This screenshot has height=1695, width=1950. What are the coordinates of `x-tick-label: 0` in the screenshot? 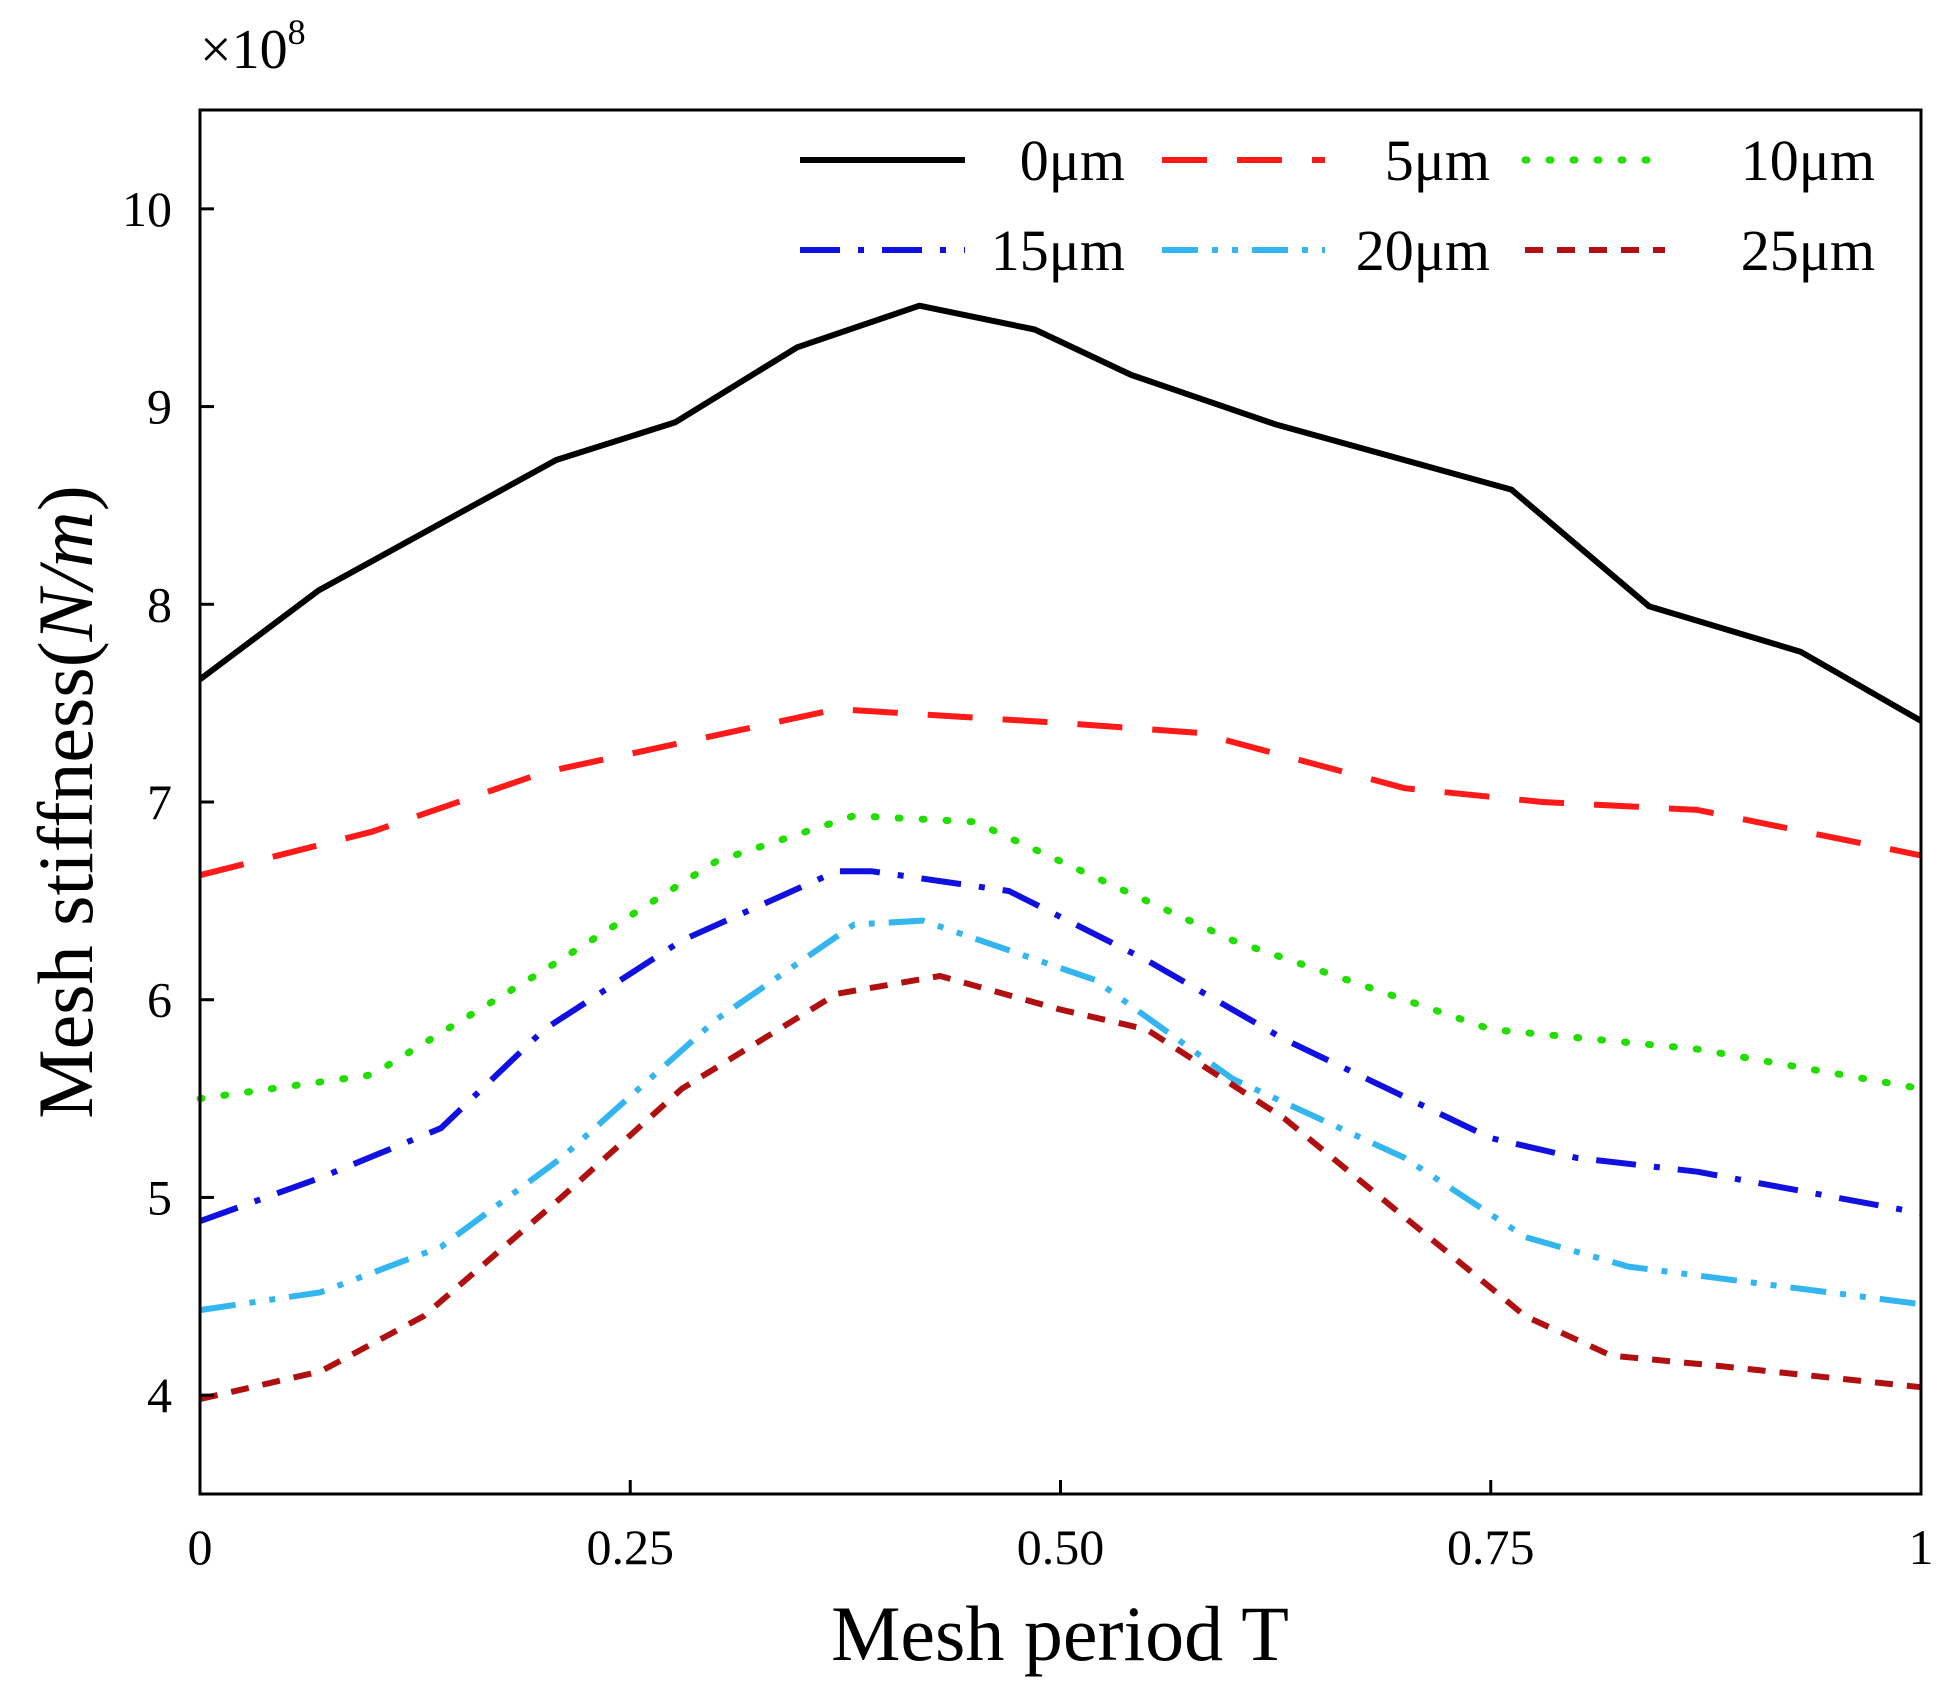 It's located at (200, 1547).